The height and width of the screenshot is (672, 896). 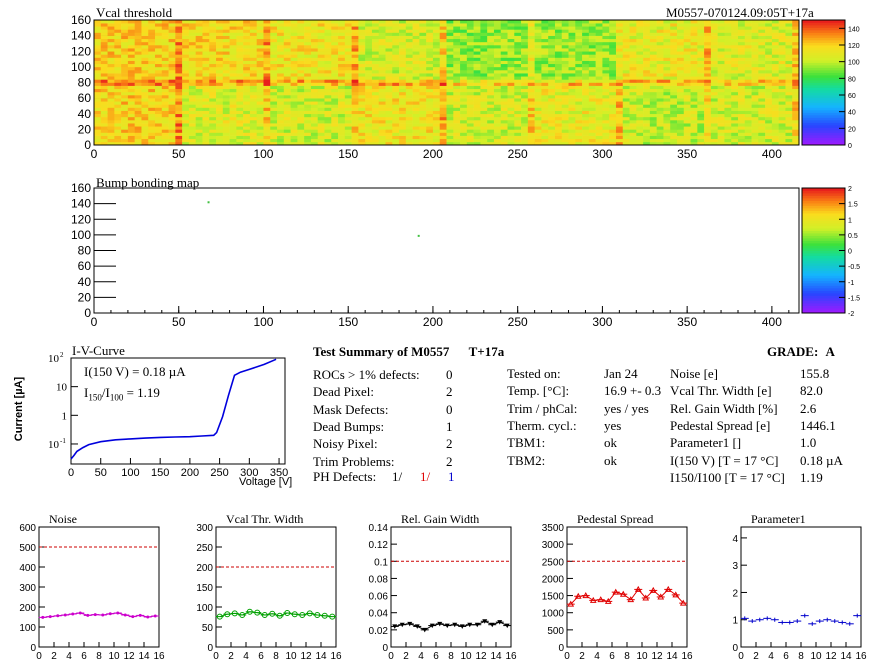 What do you see at coordinates (263, 154) in the screenshot?
I see `vcal-map-xtick-label: 100` at bounding box center [263, 154].